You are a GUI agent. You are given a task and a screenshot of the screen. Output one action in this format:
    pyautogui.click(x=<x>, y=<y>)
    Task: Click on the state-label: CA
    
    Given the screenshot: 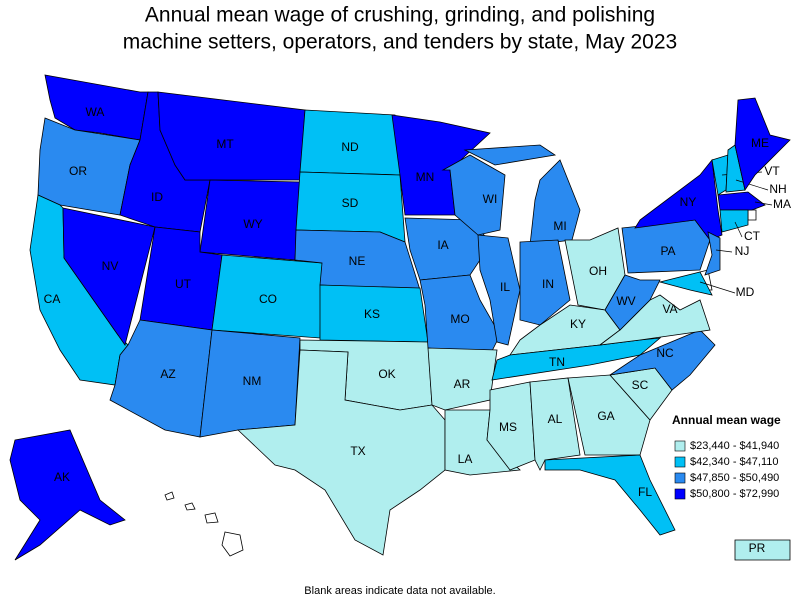 What is the action you would take?
    pyautogui.click(x=52, y=299)
    